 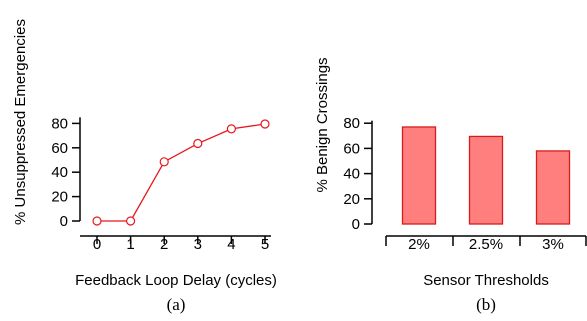 What do you see at coordinates (130, 244) in the screenshot?
I see `x-tick-label: 1` at bounding box center [130, 244].